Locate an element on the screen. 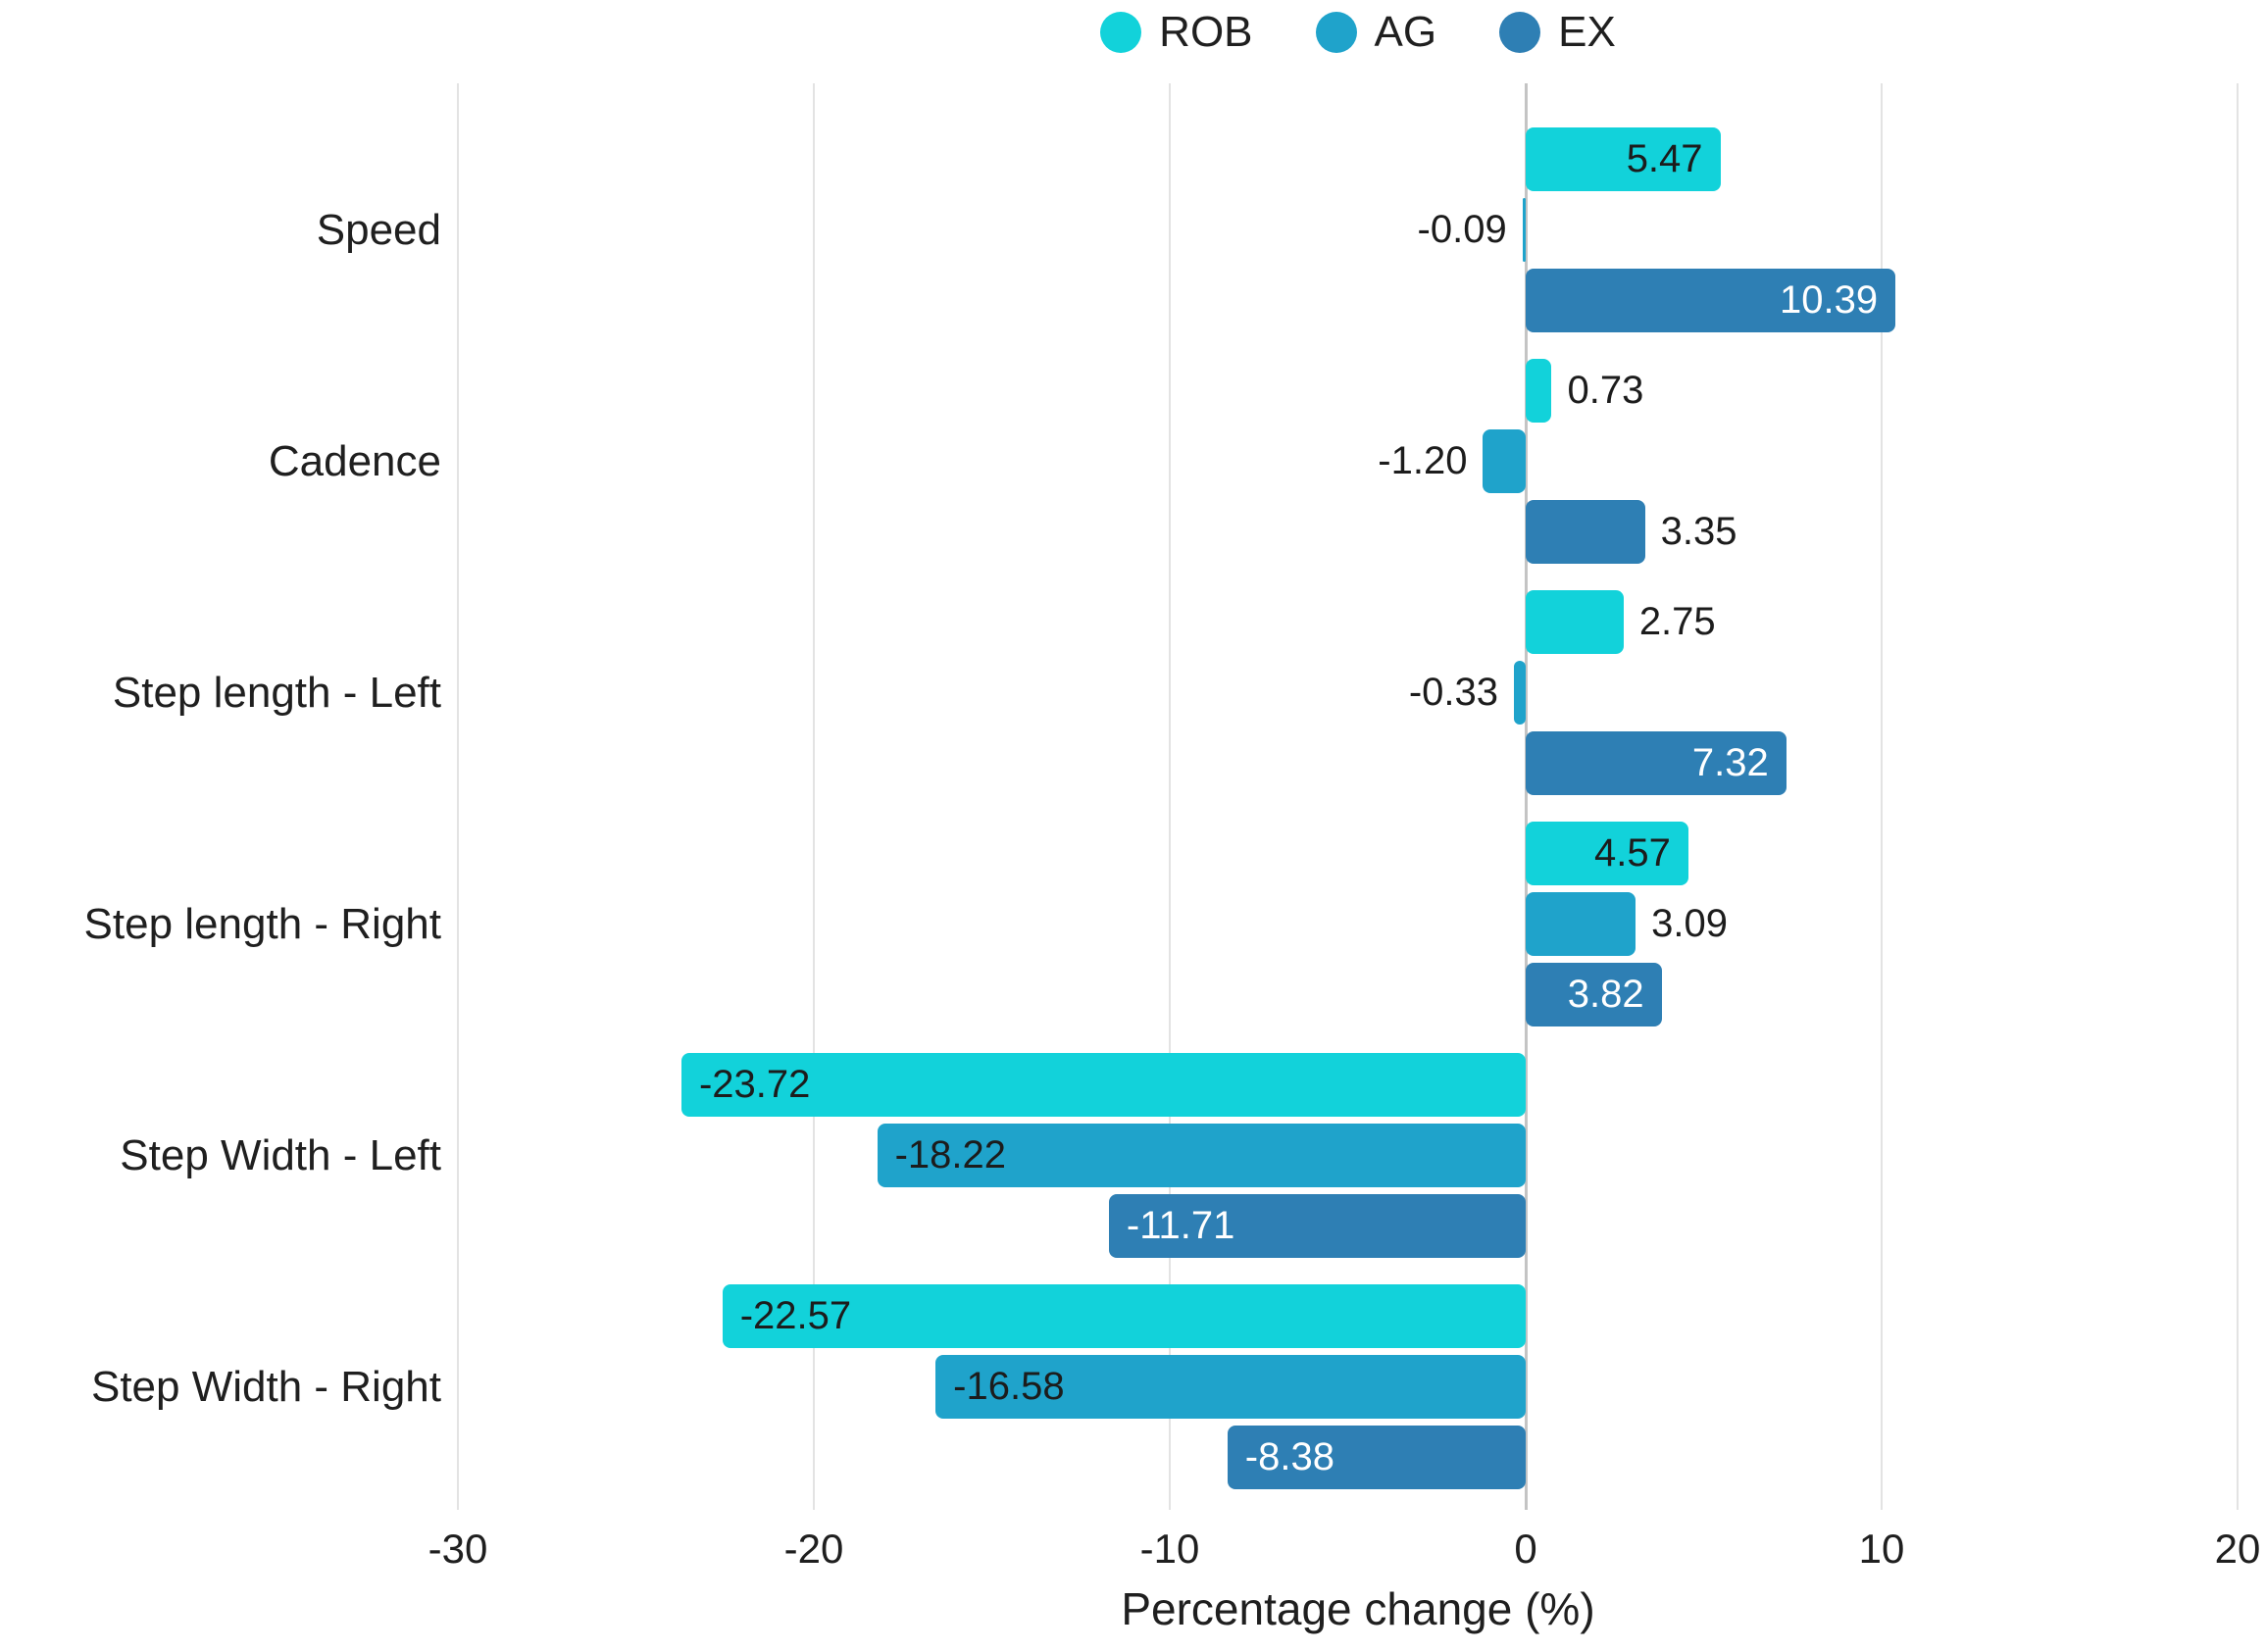 The width and height of the screenshot is (2265, 1652). bar-rob-cadence is located at coordinates (1539, 391).